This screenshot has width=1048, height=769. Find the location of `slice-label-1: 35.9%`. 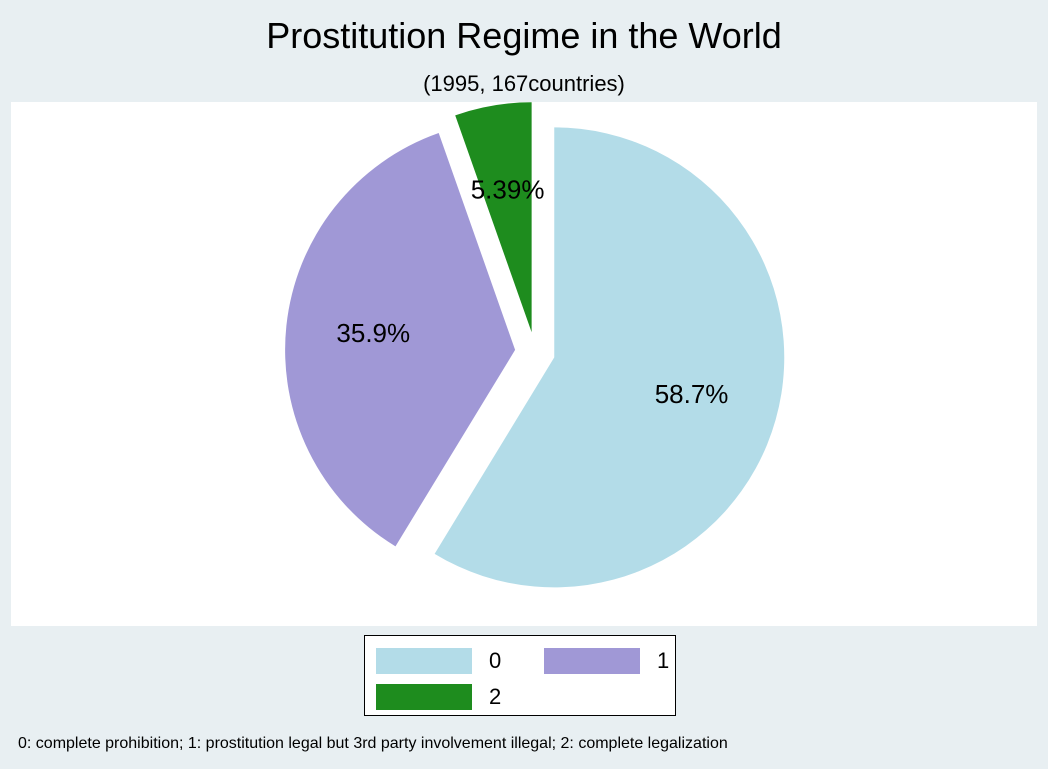

slice-label-1: 35.9% is located at coordinates (373, 333).